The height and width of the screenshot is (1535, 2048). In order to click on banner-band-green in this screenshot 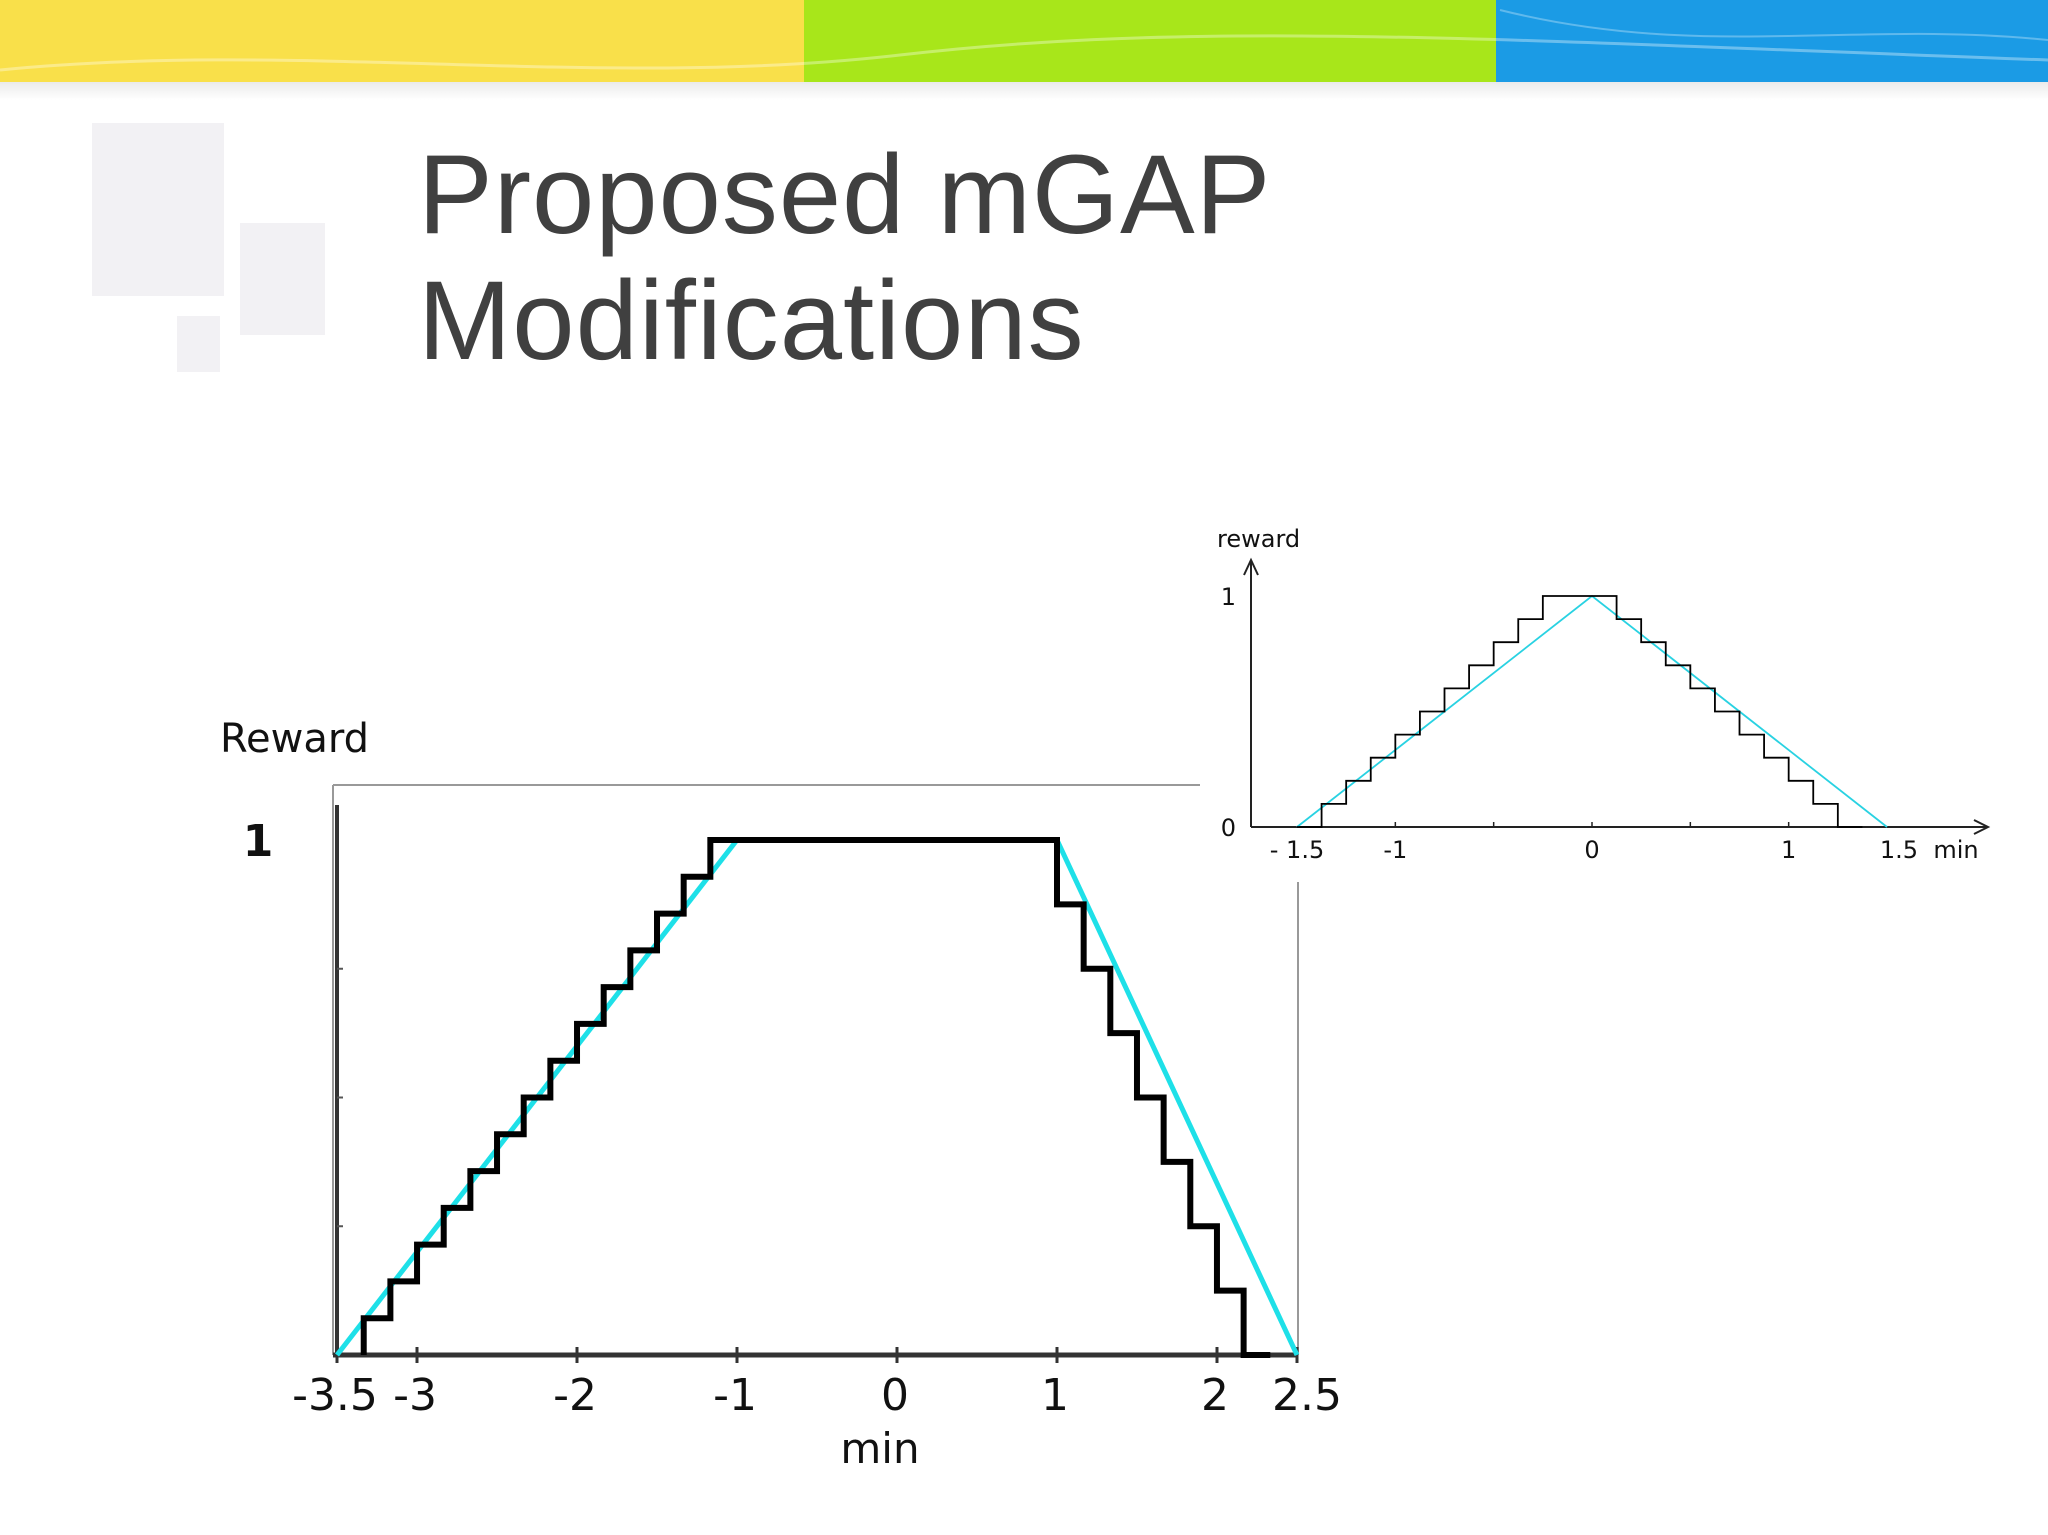, I will do `click(1150, 41)`.